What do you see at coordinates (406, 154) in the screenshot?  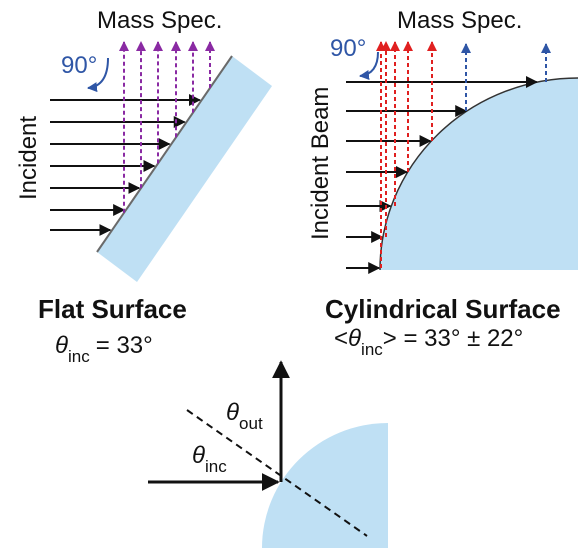 I see `cyl-red-detected-arrows` at bounding box center [406, 154].